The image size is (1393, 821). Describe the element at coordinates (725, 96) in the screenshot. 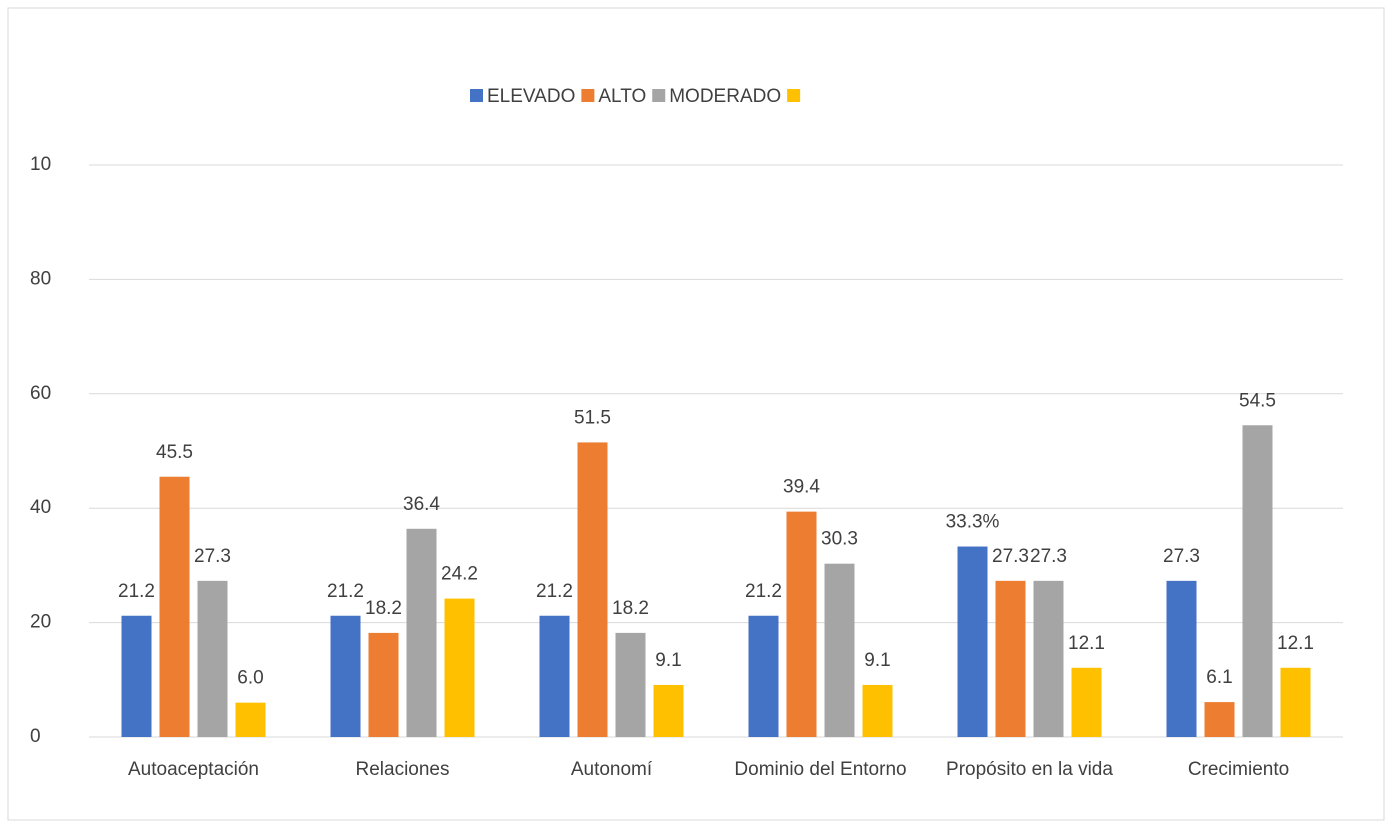

I see `legend-label: MODERADO` at that location.